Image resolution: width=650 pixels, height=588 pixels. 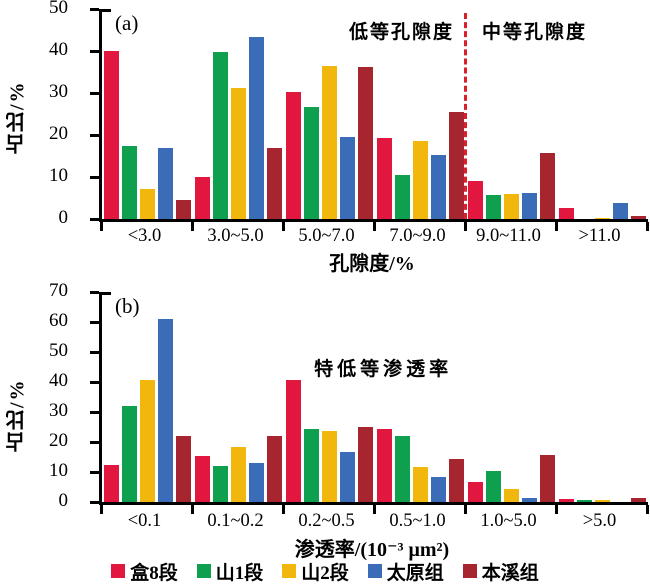 What do you see at coordinates (58, 441) in the screenshot?
I see `y-tick-label-b-20: 20` at bounding box center [58, 441].